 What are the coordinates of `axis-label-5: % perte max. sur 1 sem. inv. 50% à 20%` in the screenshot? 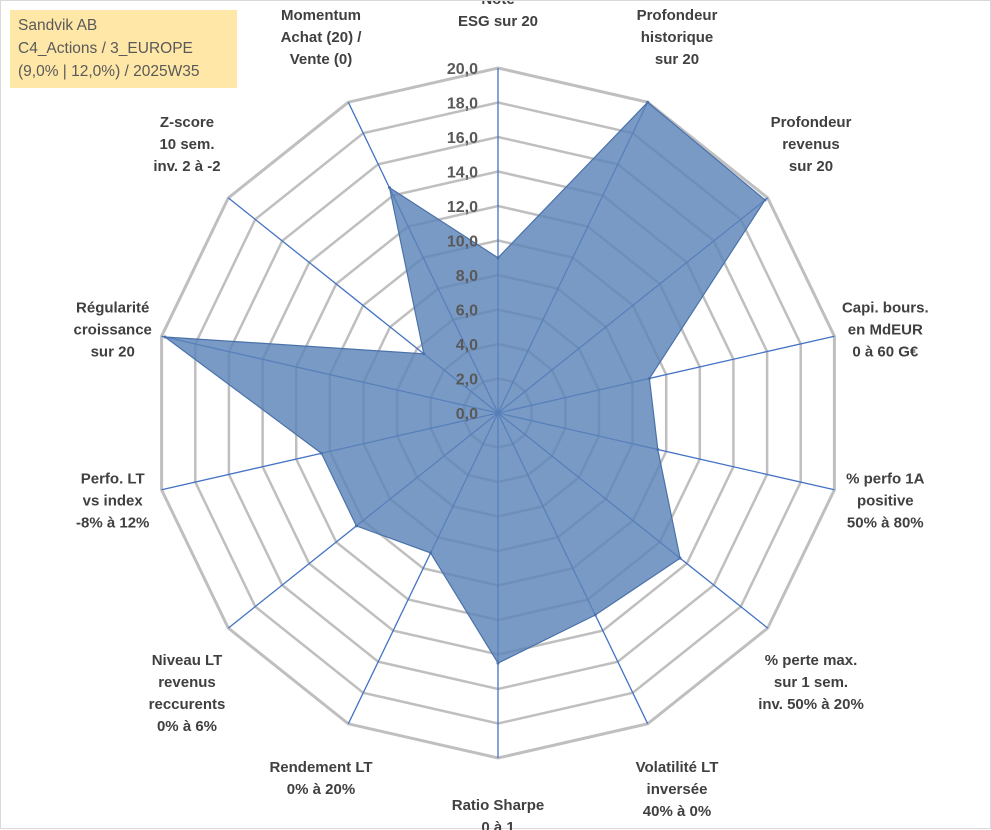 It's located at (811, 682).